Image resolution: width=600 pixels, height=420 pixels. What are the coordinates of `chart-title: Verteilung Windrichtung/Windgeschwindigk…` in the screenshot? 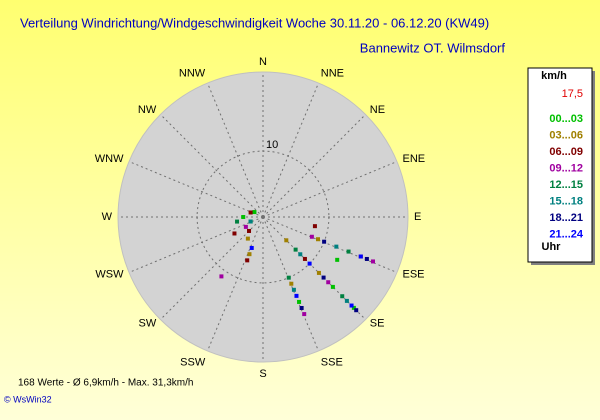 It's located at (254, 22).